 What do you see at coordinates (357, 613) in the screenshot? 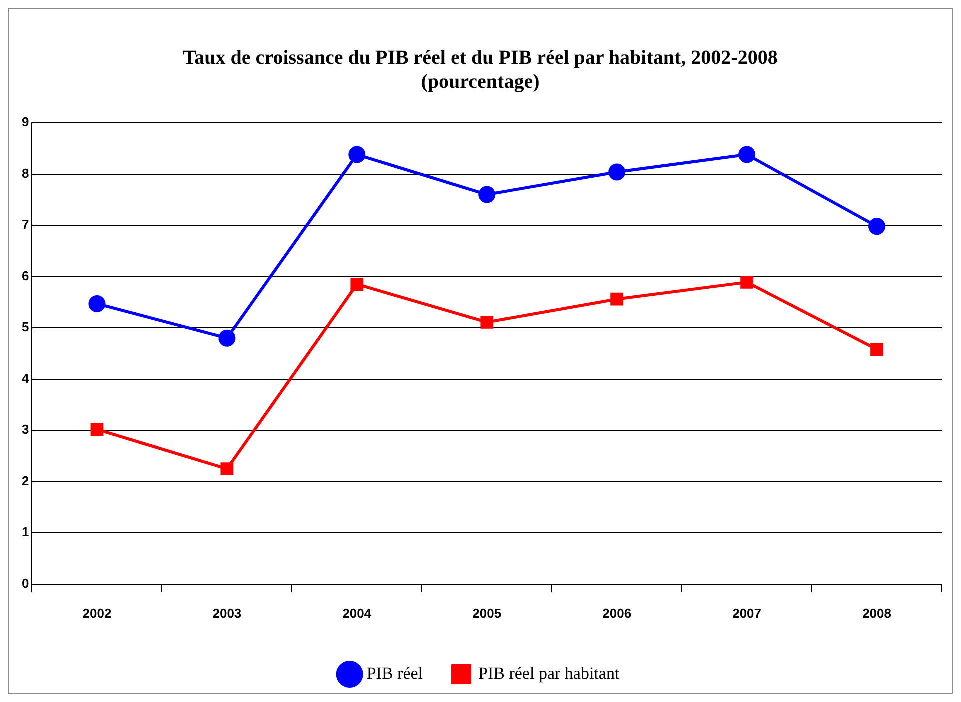
I see `x-tick-label: 2004` at bounding box center [357, 613].